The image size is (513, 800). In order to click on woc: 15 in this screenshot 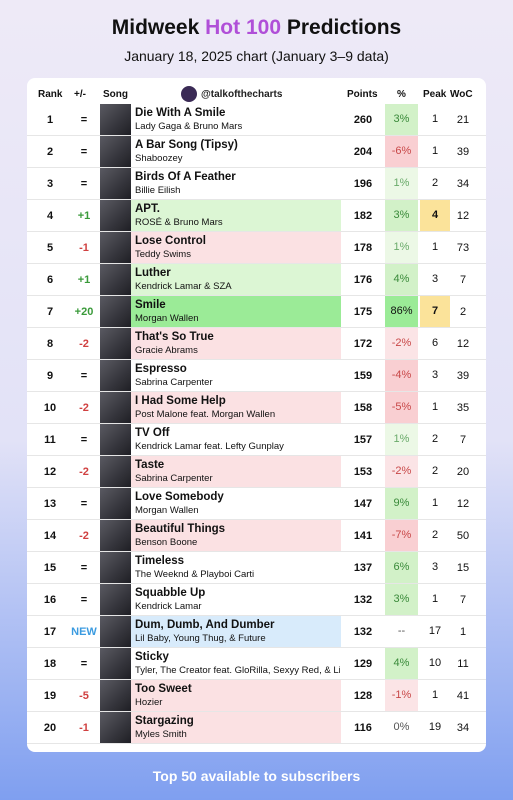, I will do `click(463, 568)`.